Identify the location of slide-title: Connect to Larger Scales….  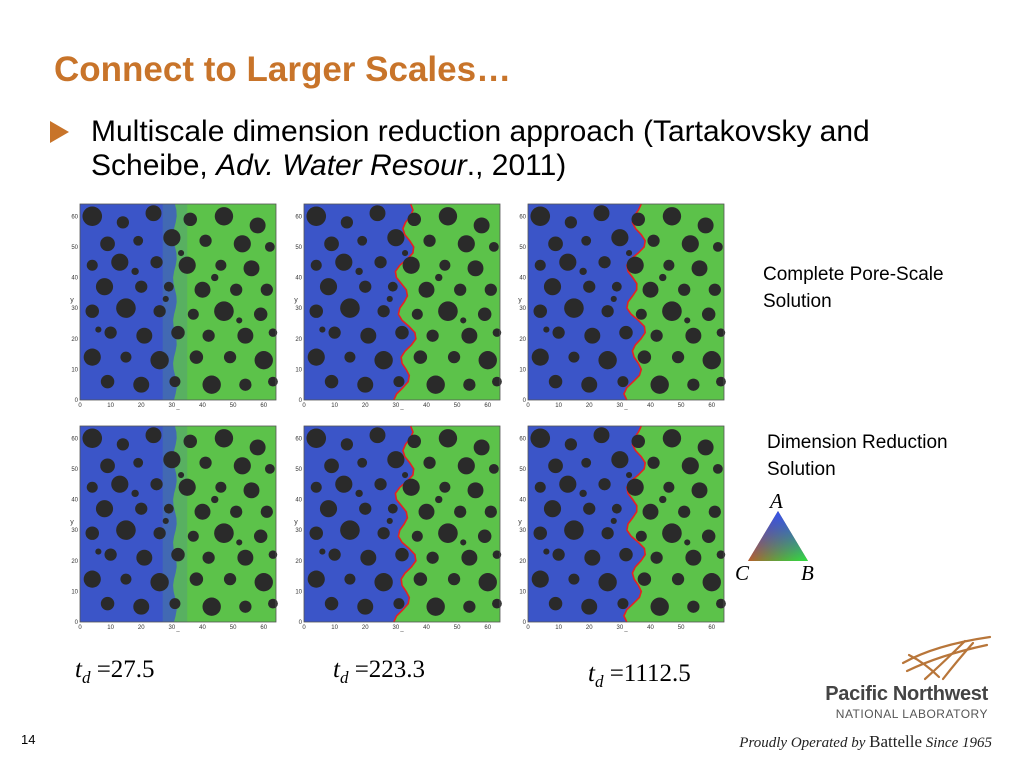
(283, 69).